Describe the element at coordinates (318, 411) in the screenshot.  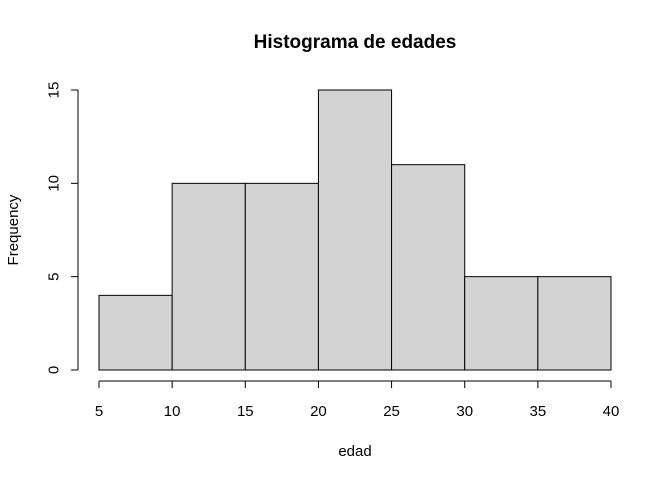
I see `x-tick-label-20: 20` at that location.